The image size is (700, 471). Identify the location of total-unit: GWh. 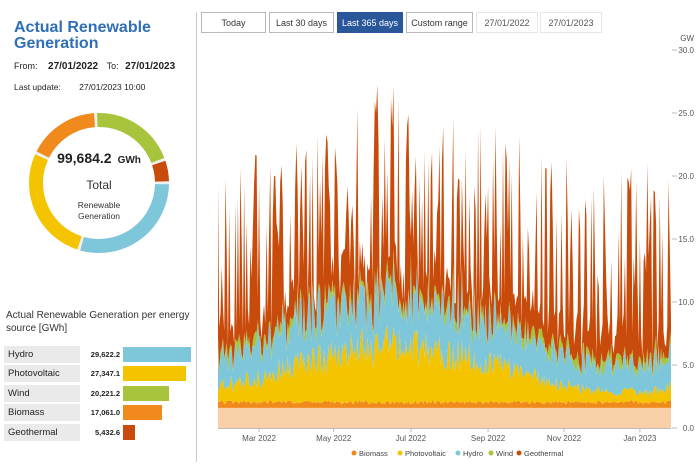
(129, 160).